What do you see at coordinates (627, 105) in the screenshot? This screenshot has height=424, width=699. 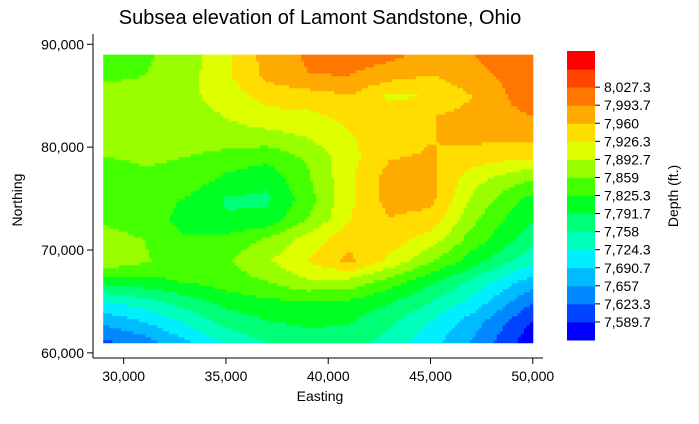 I see `colorbar-tick-label: 7,993.7` at bounding box center [627, 105].